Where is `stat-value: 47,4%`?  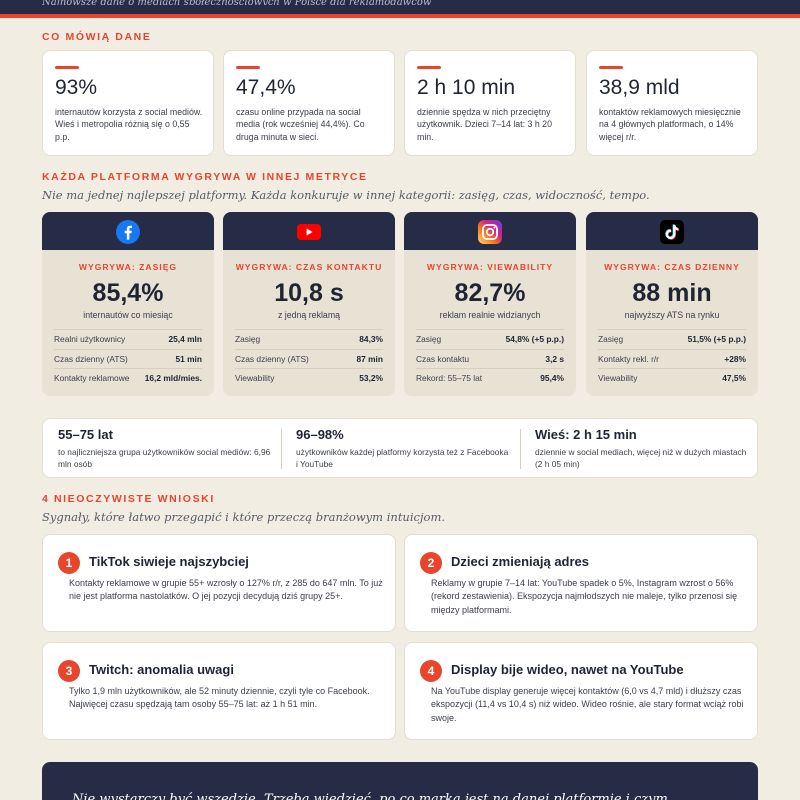 stat-value: 47,4% is located at coordinates (266, 87).